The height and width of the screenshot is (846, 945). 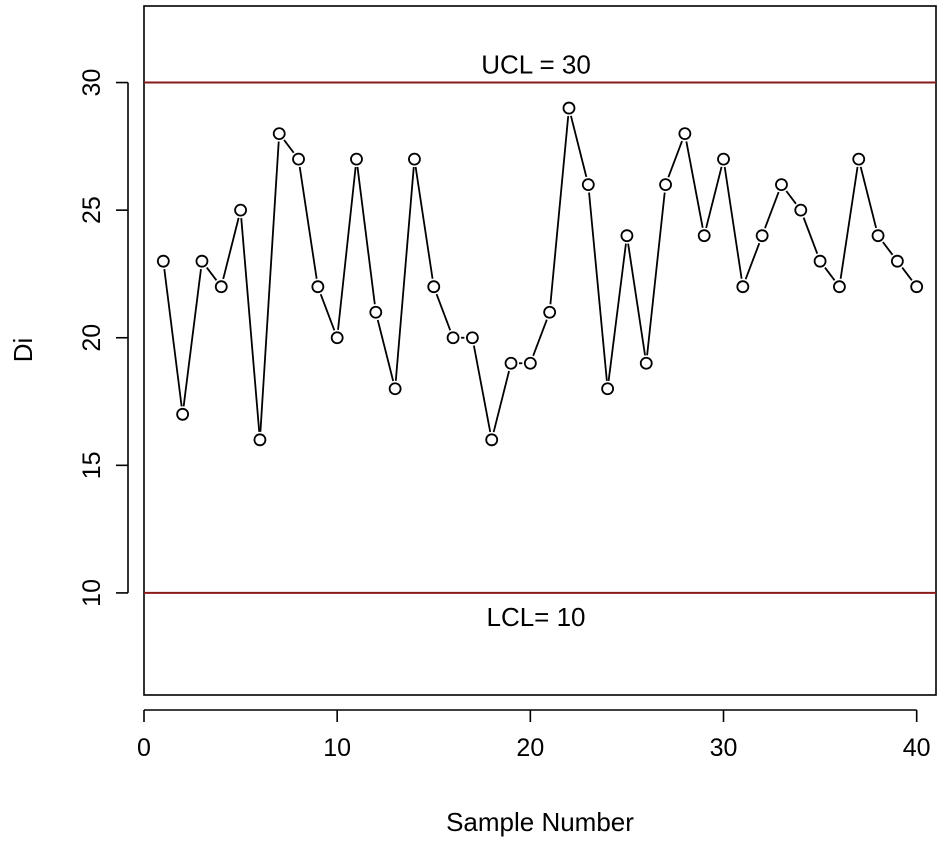 What do you see at coordinates (92, 593) in the screenshot?
I see `y-tick-label: 10` at bounding box center [92, 593].